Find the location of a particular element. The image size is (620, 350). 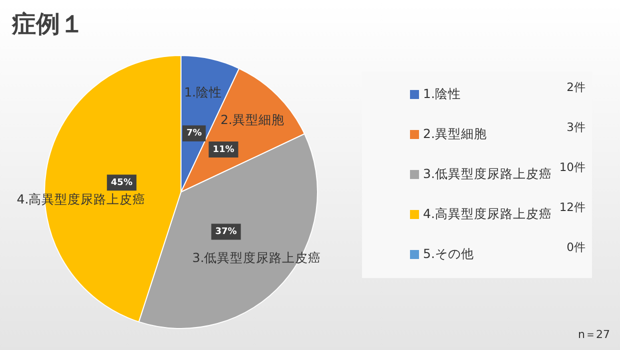

legend-label: 2.異型細胞 is located at coordinates (455, 134).